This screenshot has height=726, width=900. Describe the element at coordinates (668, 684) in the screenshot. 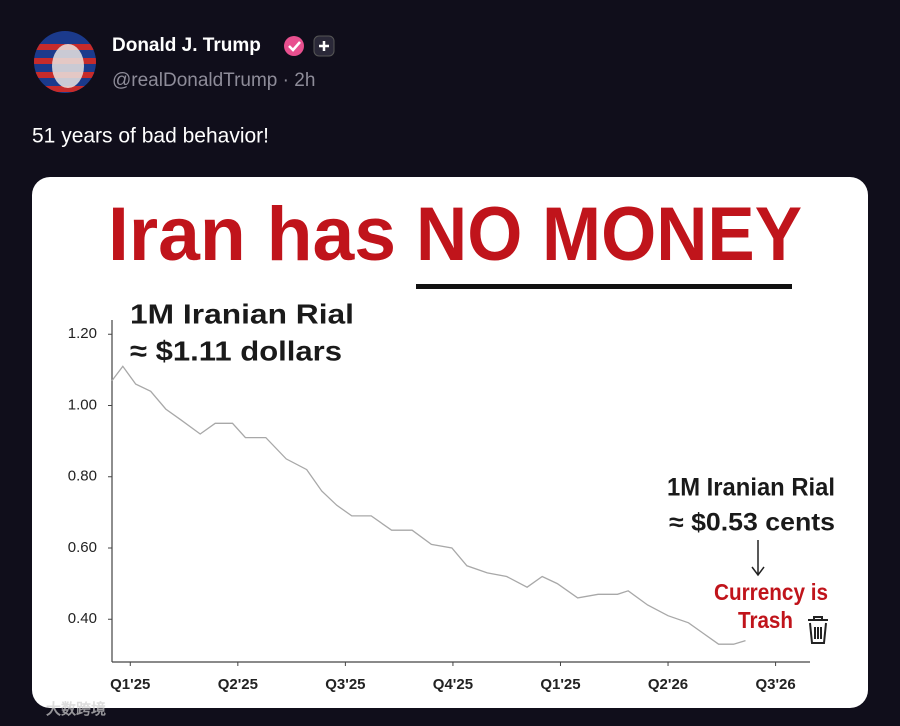

I see `x-tick-label: Q2'26` at that location.